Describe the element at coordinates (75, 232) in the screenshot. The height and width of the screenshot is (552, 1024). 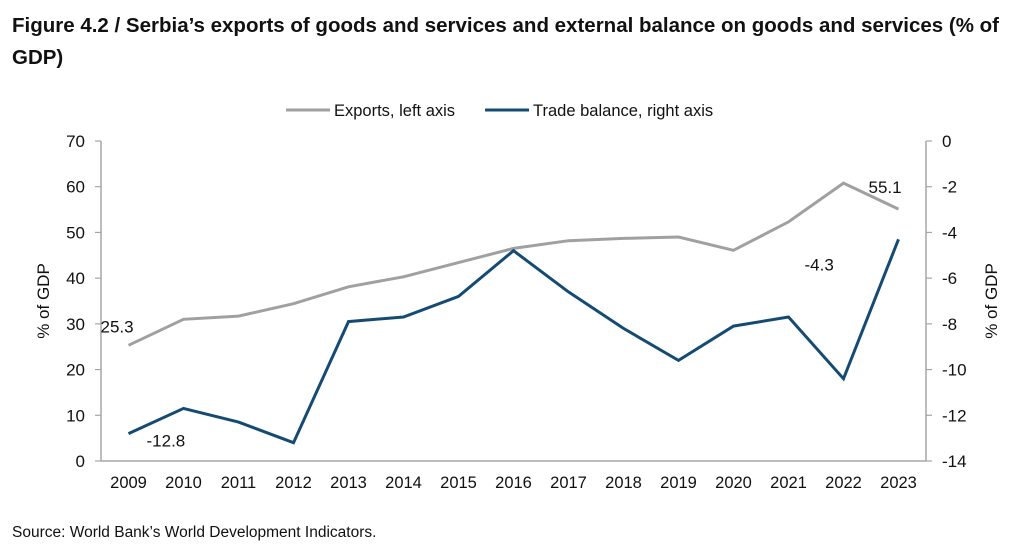
I see `left-axis-tick-label: 50` at that location.